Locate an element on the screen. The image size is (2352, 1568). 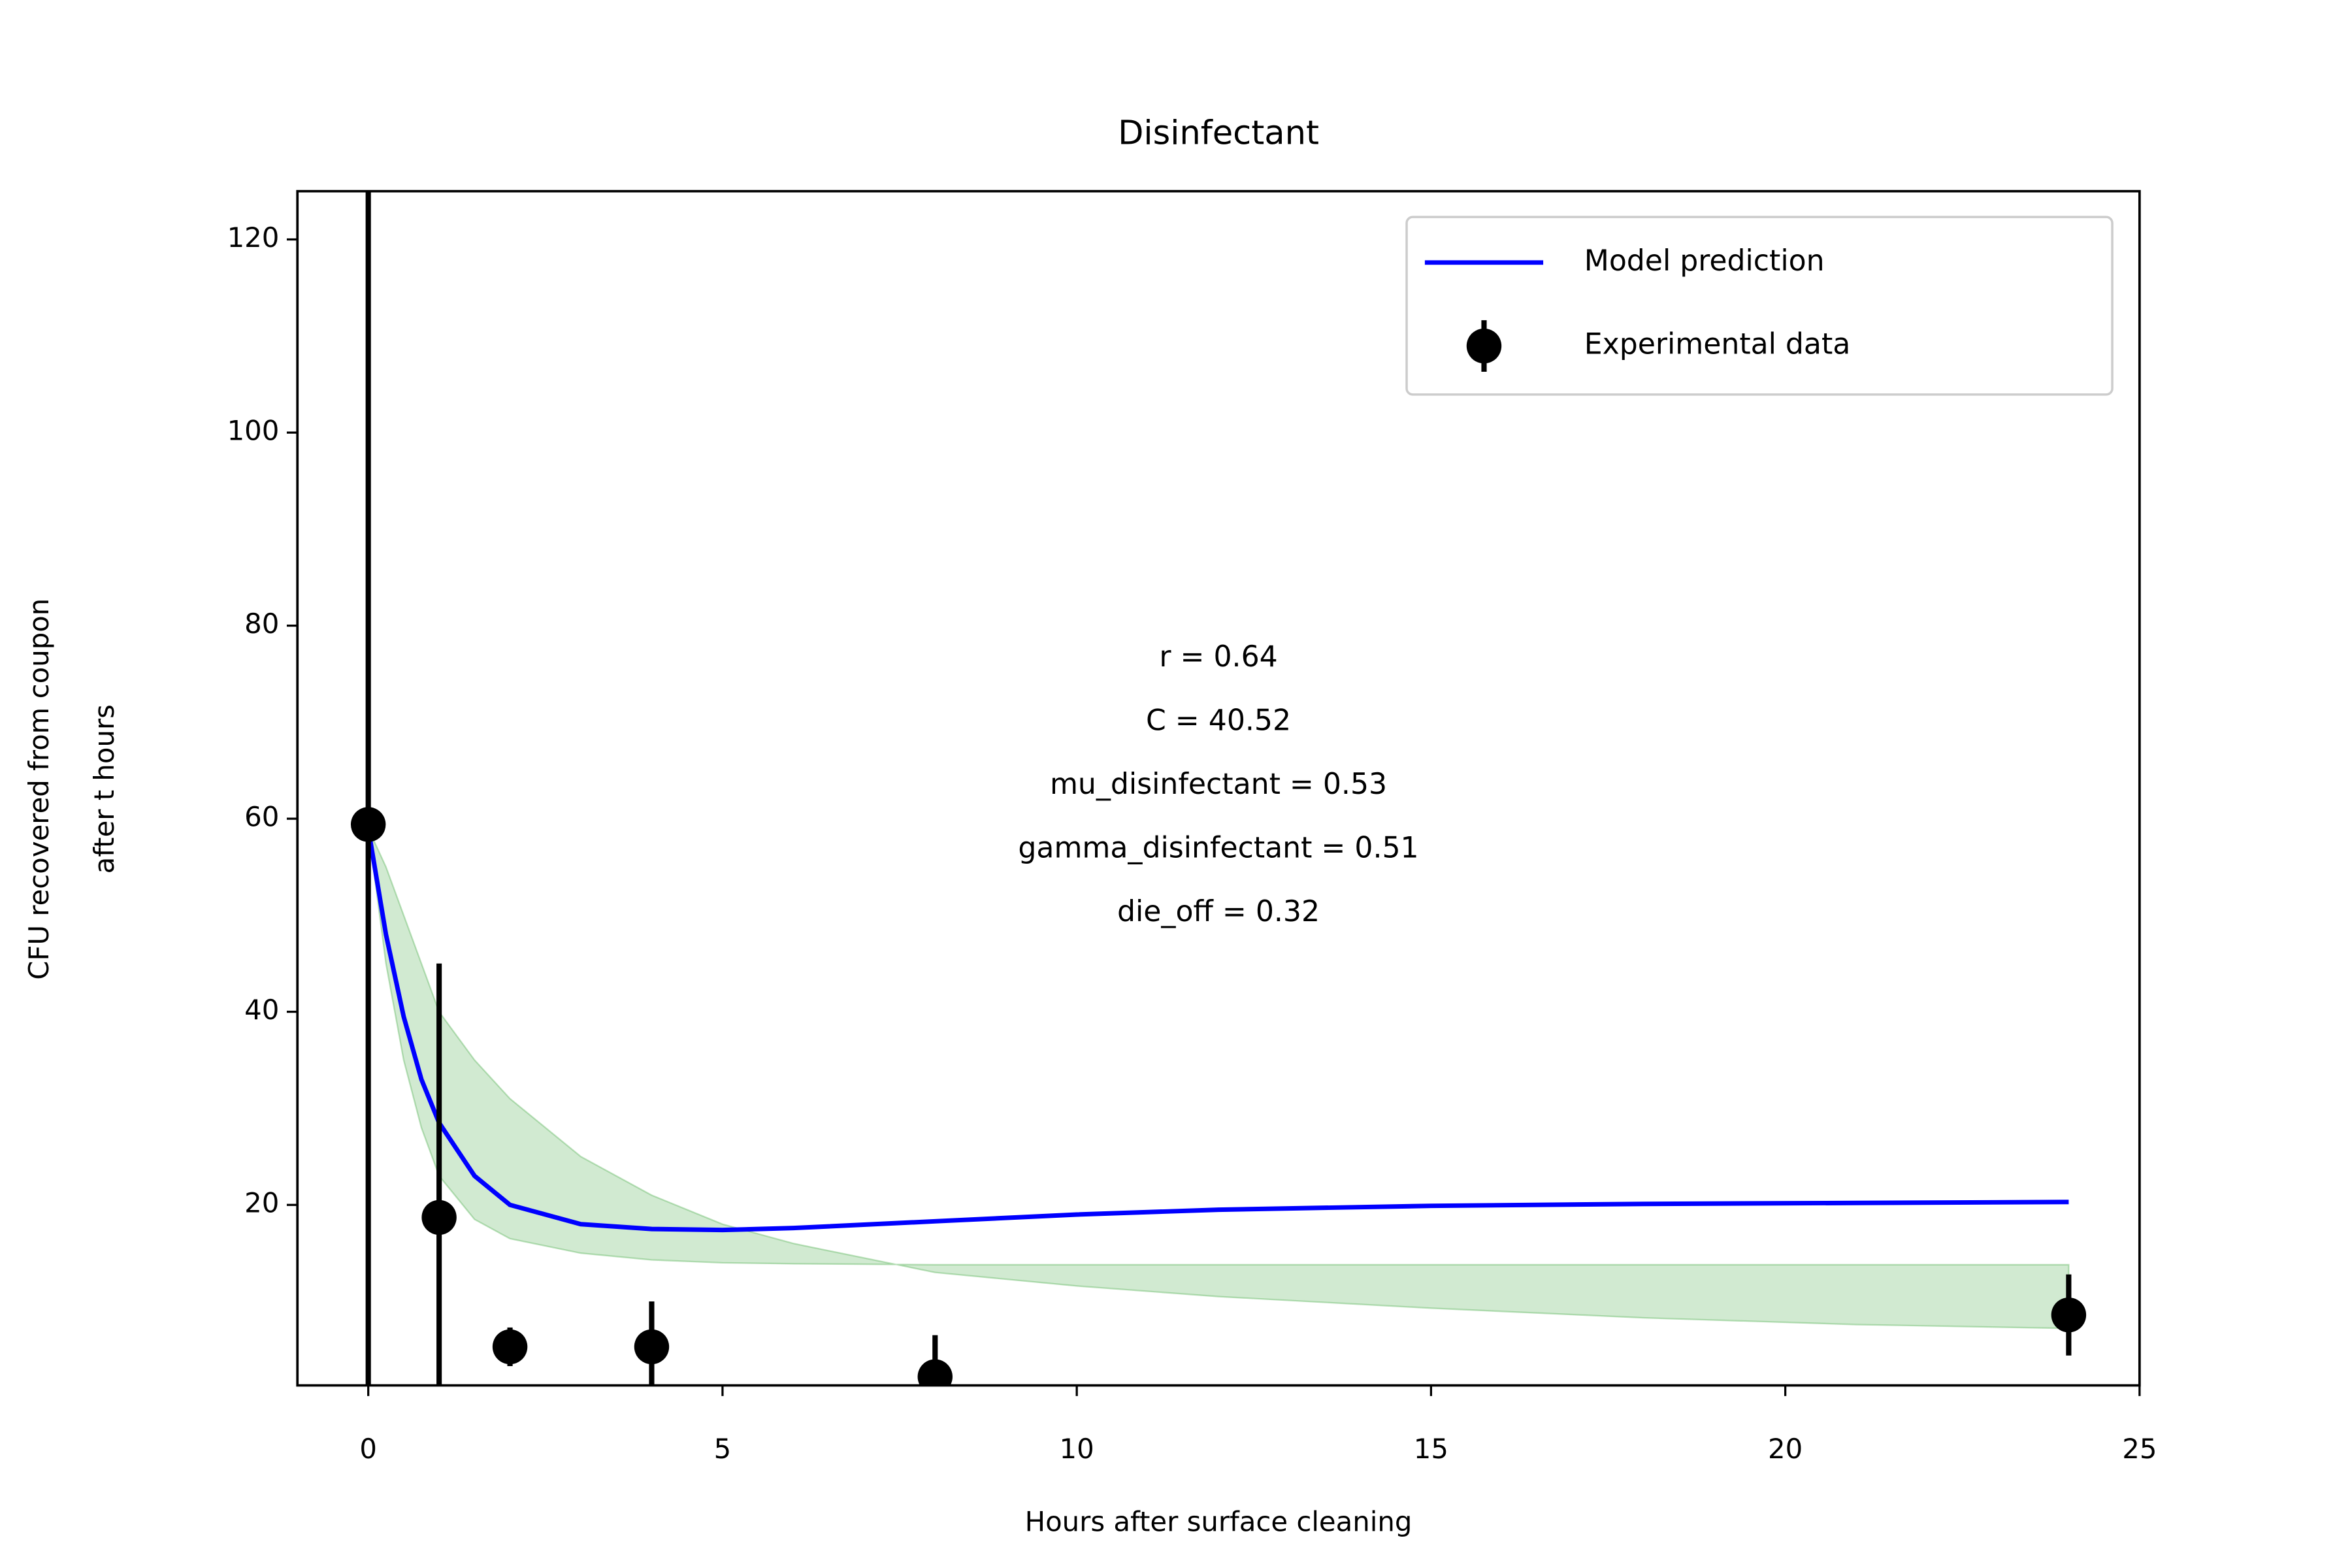
y-tick-label: 60 is located at coordinates (261, 817).